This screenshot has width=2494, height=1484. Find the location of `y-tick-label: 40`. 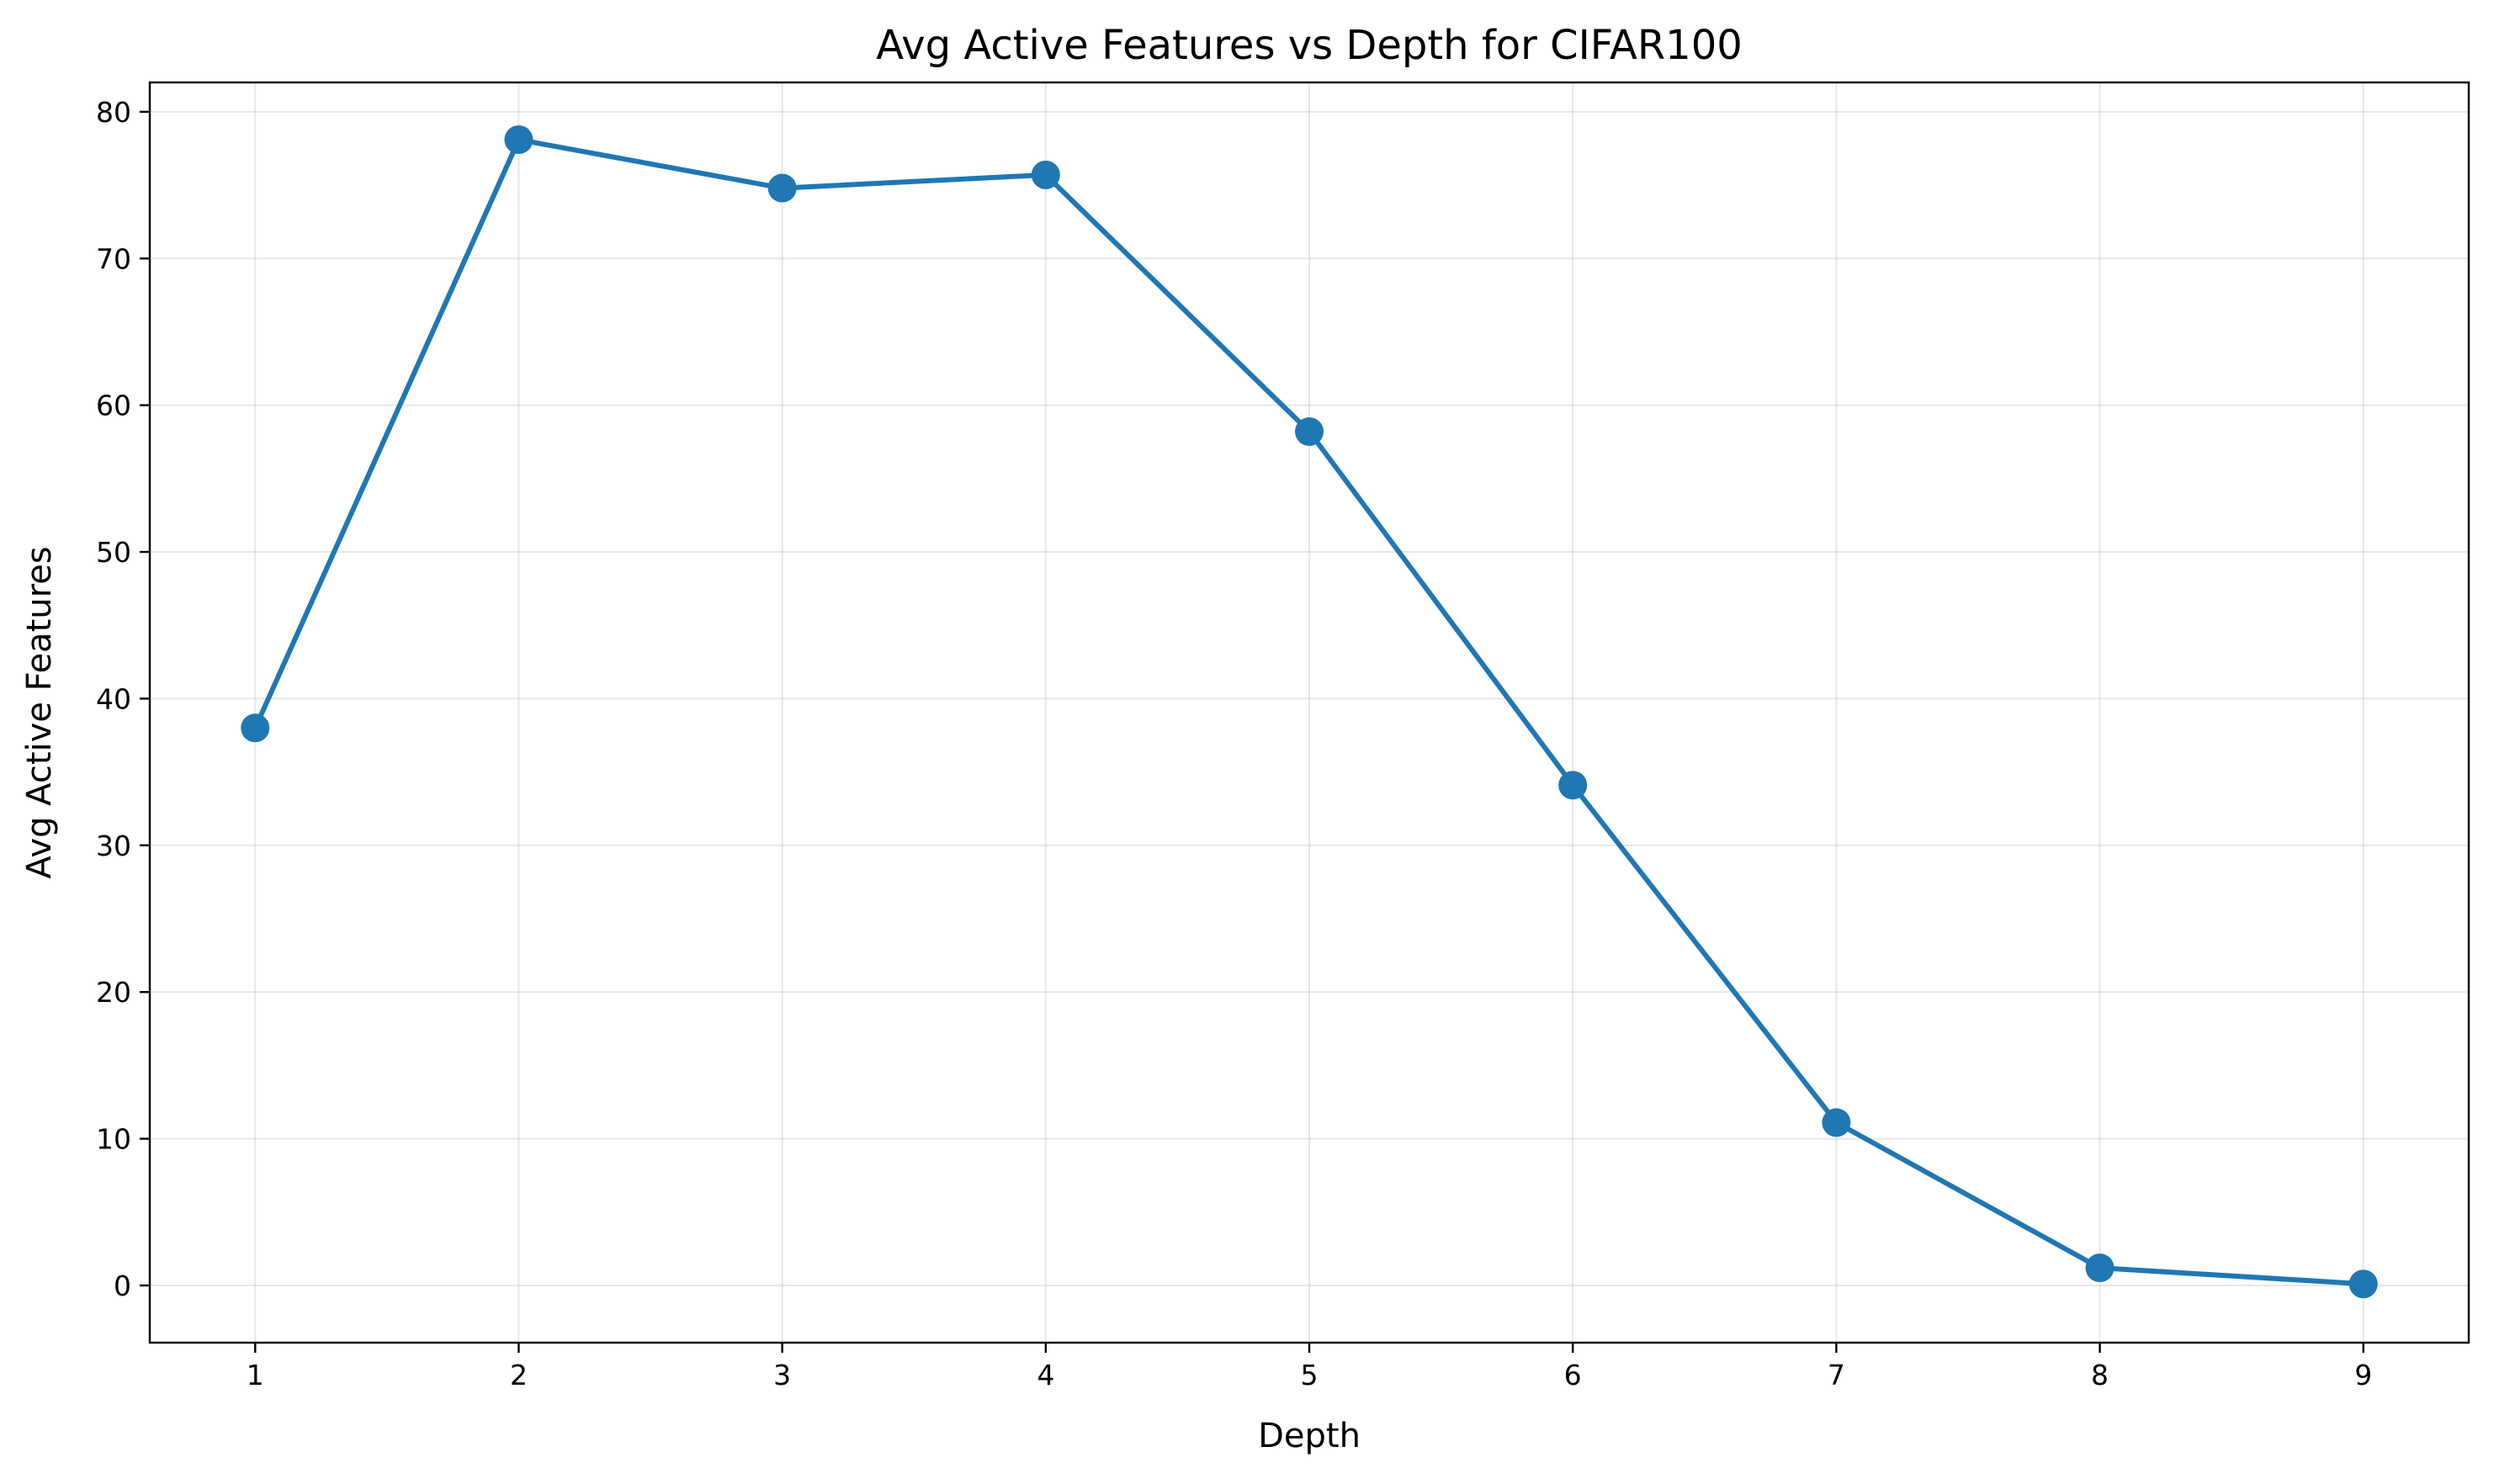

y-tick-label: 40 is located at coordinates (113, 698).